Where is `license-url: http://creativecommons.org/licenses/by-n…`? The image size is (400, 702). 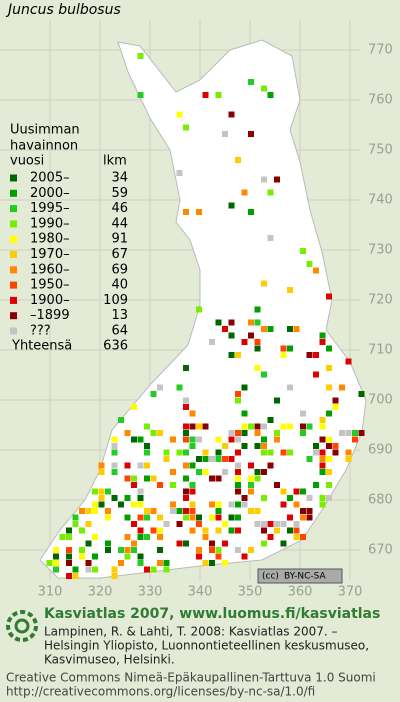
license-url: http://creativecommons.org/licenses/by-n… is located at coordinates (160, 692).